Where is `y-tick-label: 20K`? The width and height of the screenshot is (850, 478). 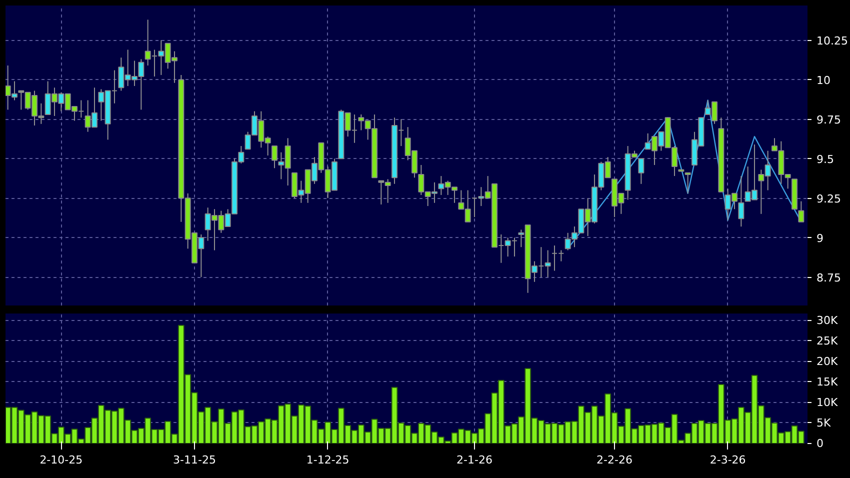
y-tick-label: 20K is located at coordinates (827, 361).